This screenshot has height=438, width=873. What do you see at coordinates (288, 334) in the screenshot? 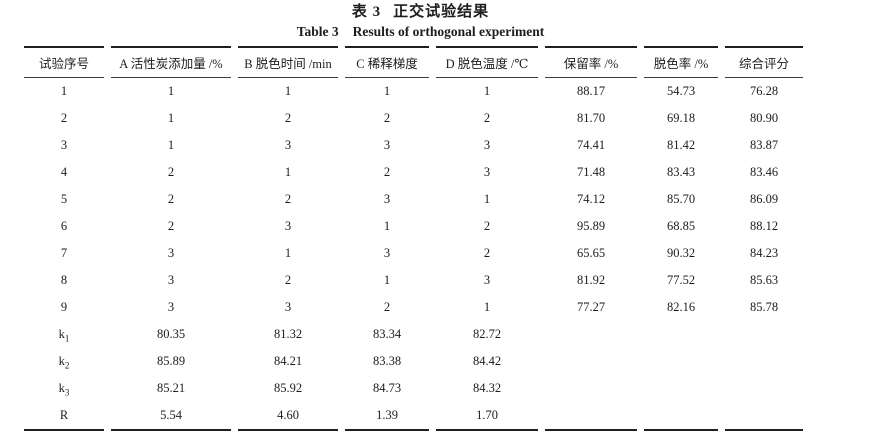
I see `data-cell: 81.32` at bounding box center [288, 334].